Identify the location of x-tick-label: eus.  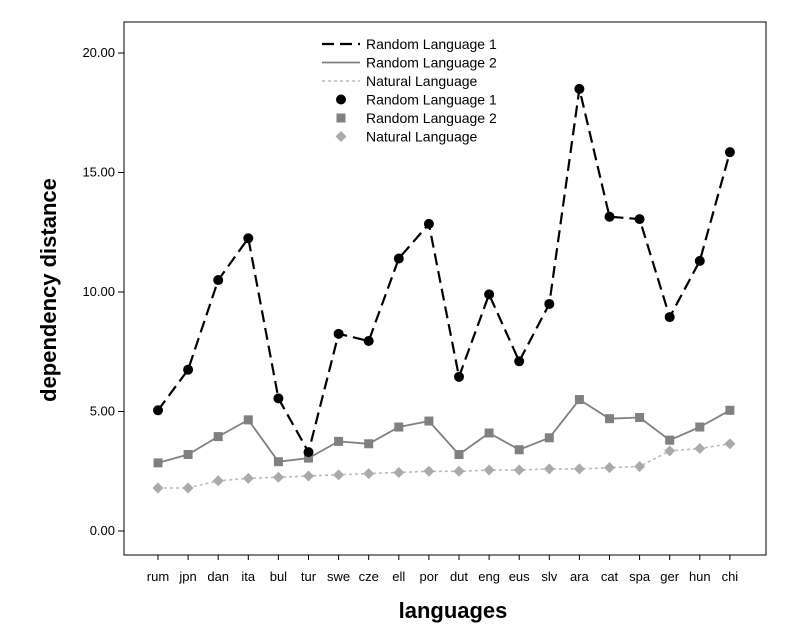
(519, 576).